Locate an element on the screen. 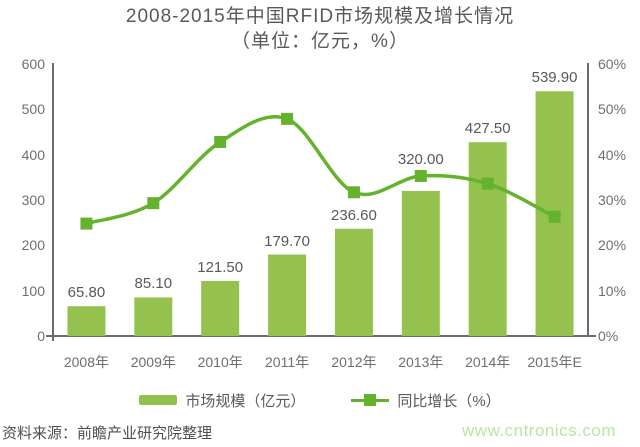 The width and height of the screenshot is (640, 447). right-axis-tick-label: 10% is located at coordinates (612, 290).